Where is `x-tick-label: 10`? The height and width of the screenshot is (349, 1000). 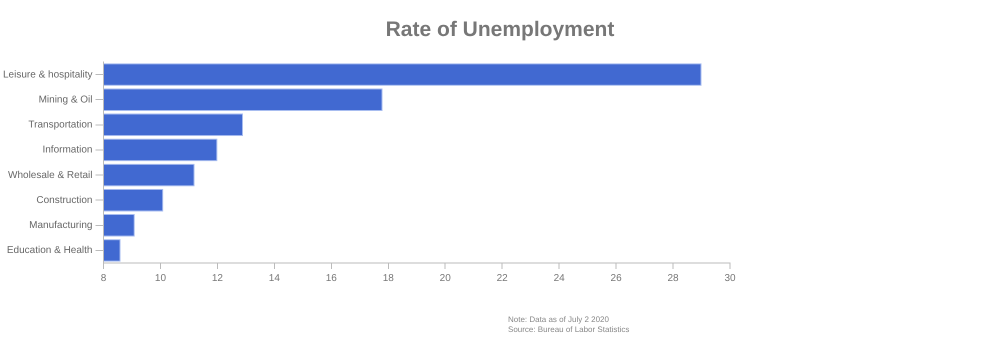 x-tick-label: 10 is located at coordinates (160, 278).